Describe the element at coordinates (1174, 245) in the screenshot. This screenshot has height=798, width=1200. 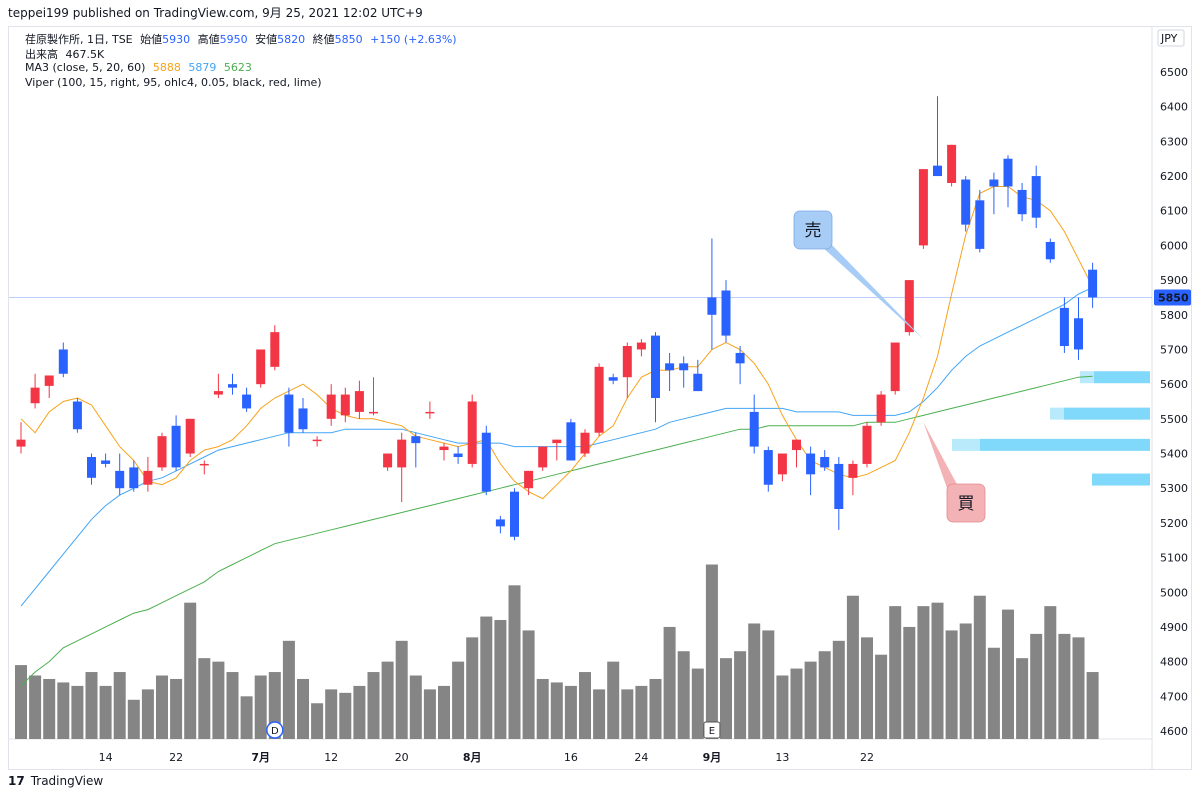
I see `price-tick-label: 6000` at that location.